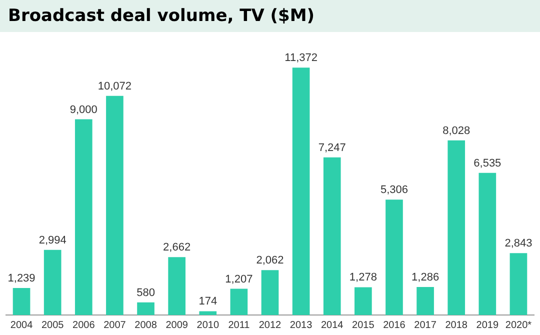 This screenshot has height=335, width=540. I want to click on data-label: 2,843, so click(518, 244).